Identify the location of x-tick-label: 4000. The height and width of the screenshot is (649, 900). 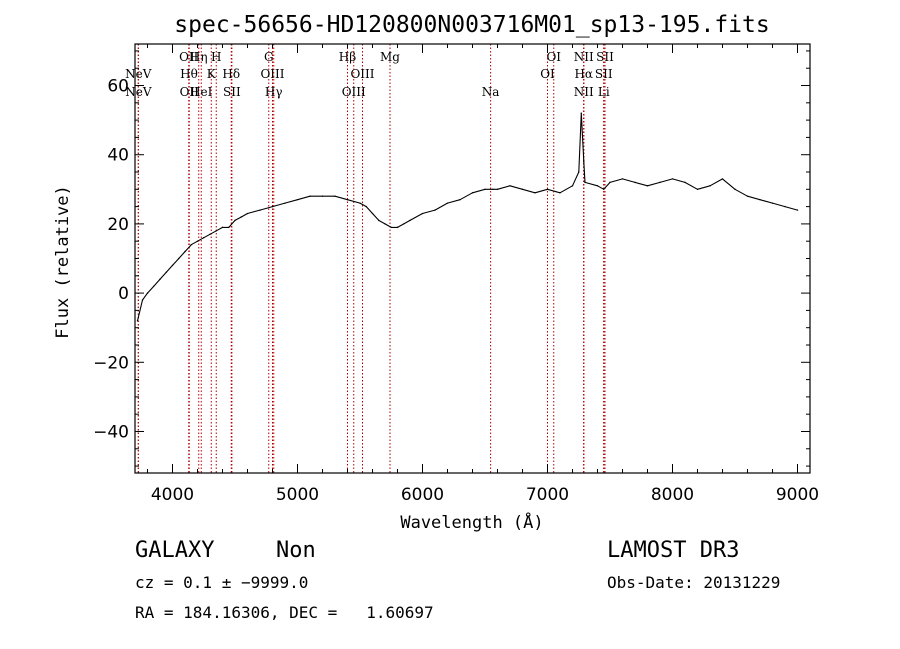
(172, 495).